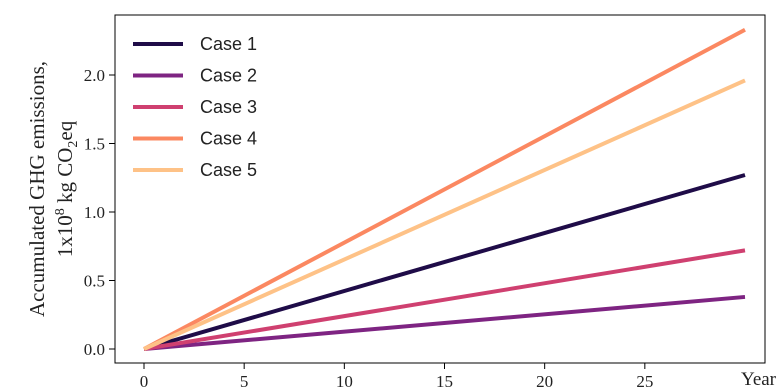  I want to click on x-tick-label: 25, so click(644, 381).